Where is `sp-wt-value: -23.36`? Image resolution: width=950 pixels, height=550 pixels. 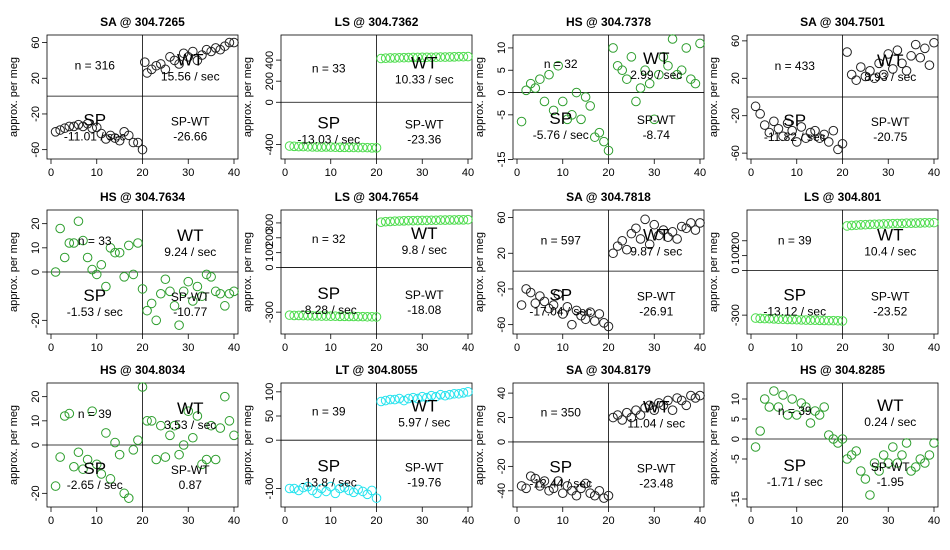
sp-wt-value: -23.36 is located at coordinates (424, 140).